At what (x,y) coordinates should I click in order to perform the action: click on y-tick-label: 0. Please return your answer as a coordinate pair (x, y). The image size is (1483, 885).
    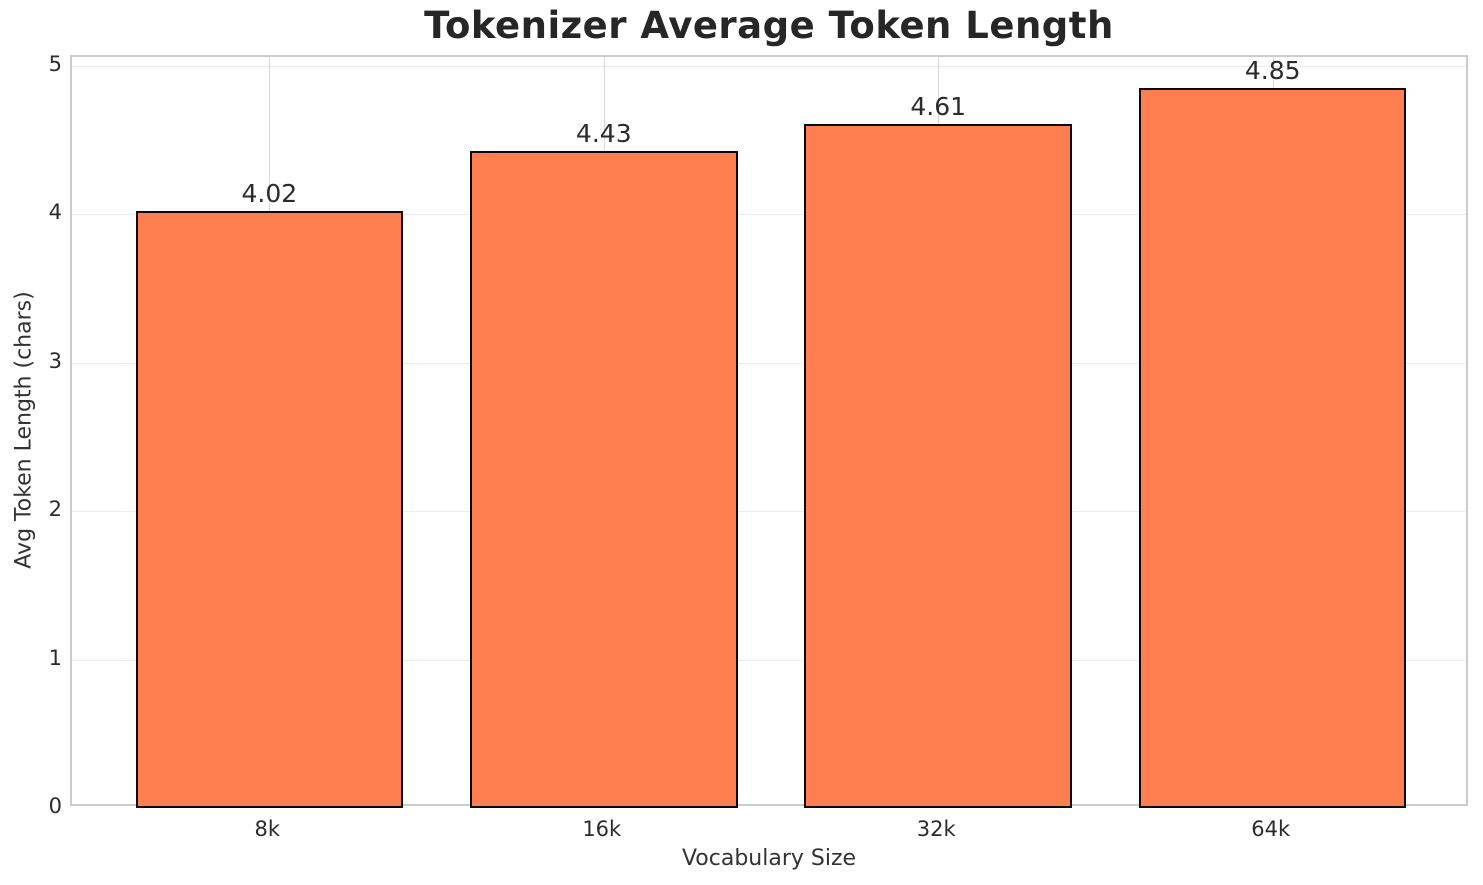
    Looking at the image, I should click on (55, 806).